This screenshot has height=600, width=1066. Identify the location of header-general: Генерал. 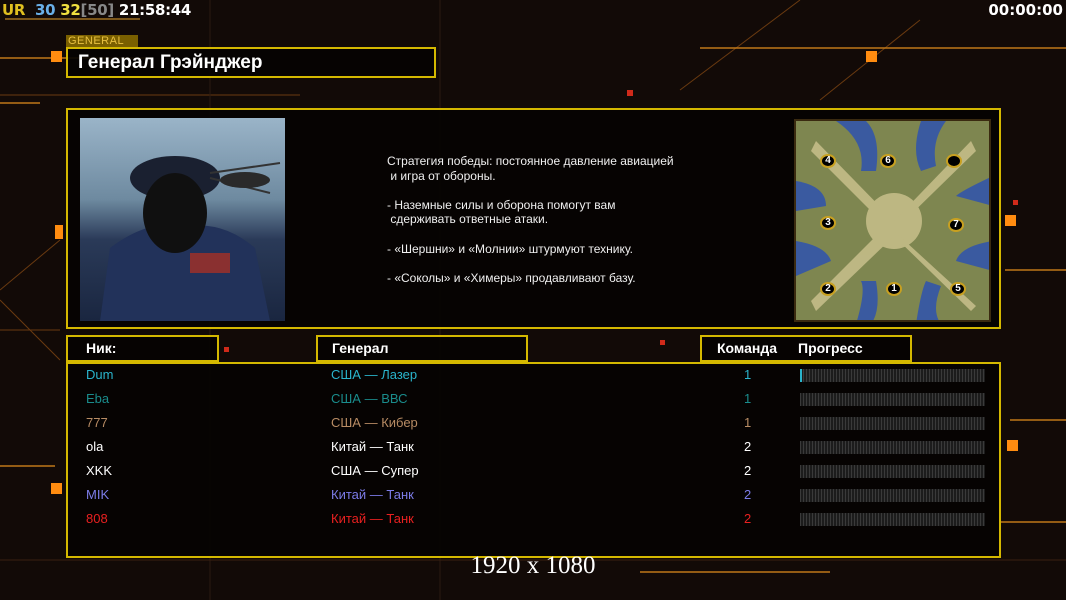
(422, 348).